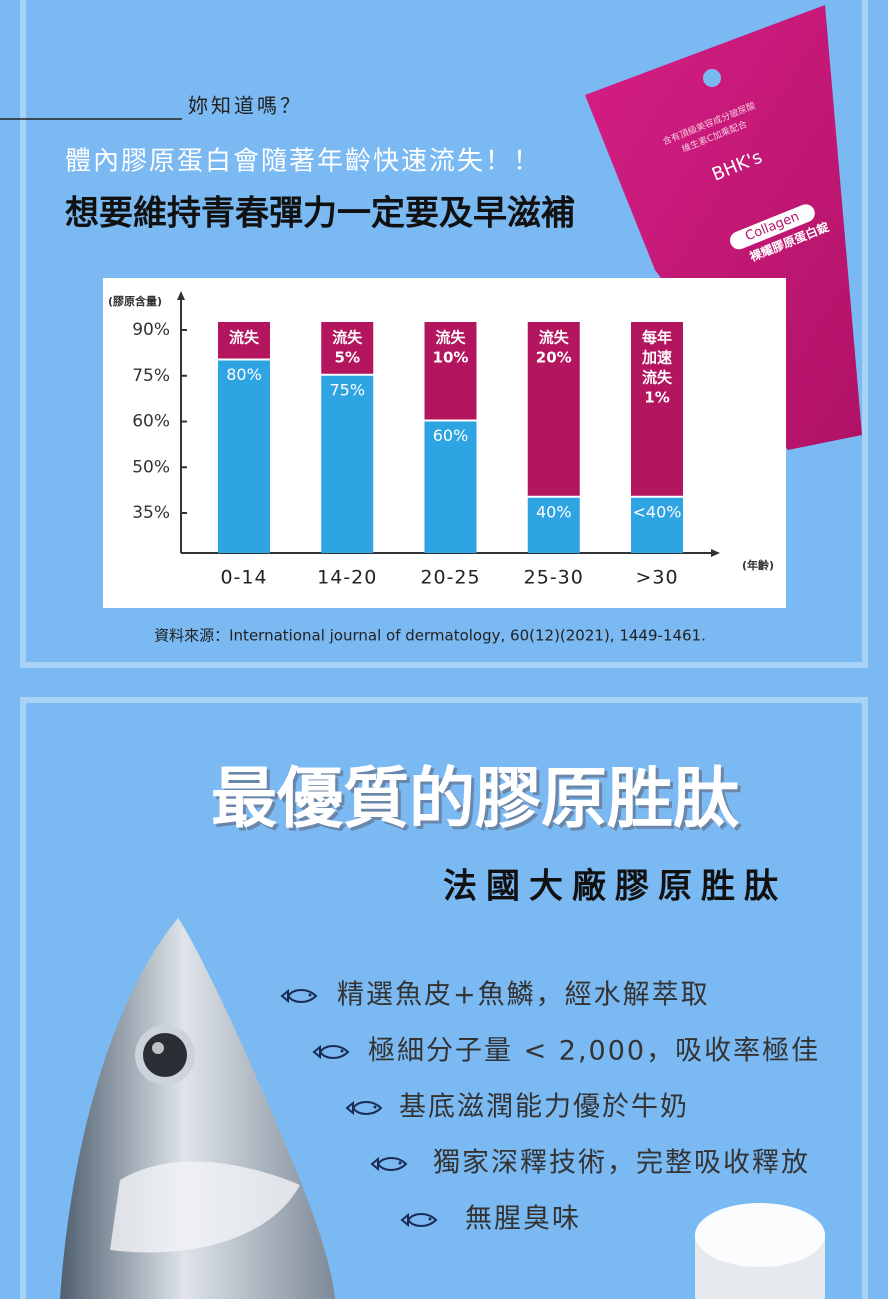  Describe the element at coordinates (554, 578) in the screenshot. I see `x-tick-label: 25-30` at that location.